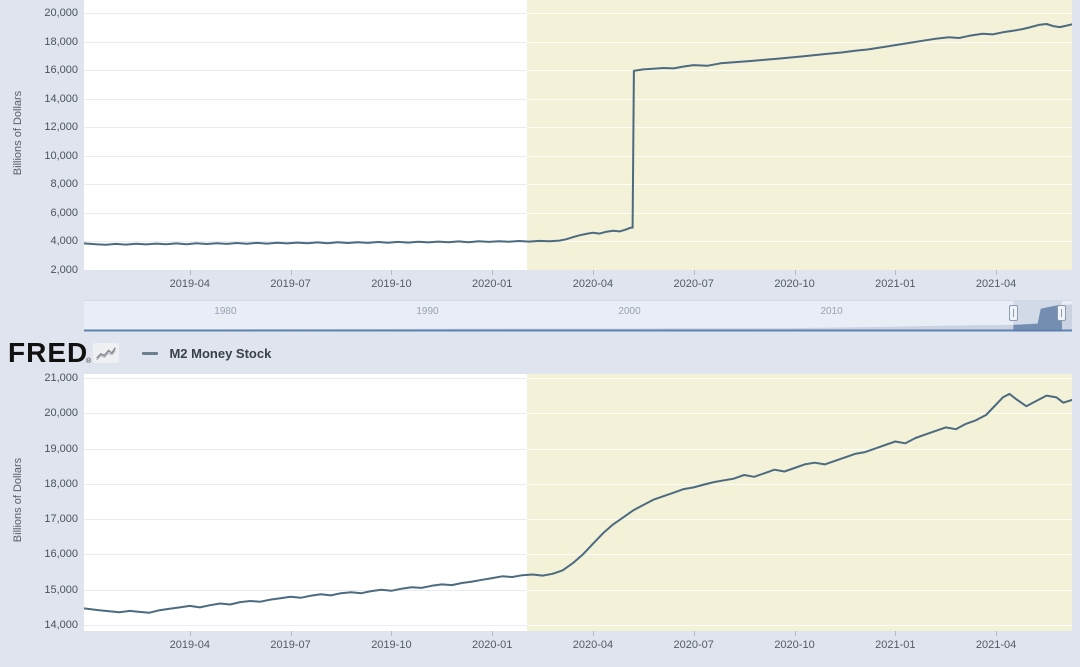 Image resolution: width=1080 pixels, height=667 pixels. Describe the element at coordinates (89, 361) in the screenshot. I see `fred-registered-mark: ®` at that location.